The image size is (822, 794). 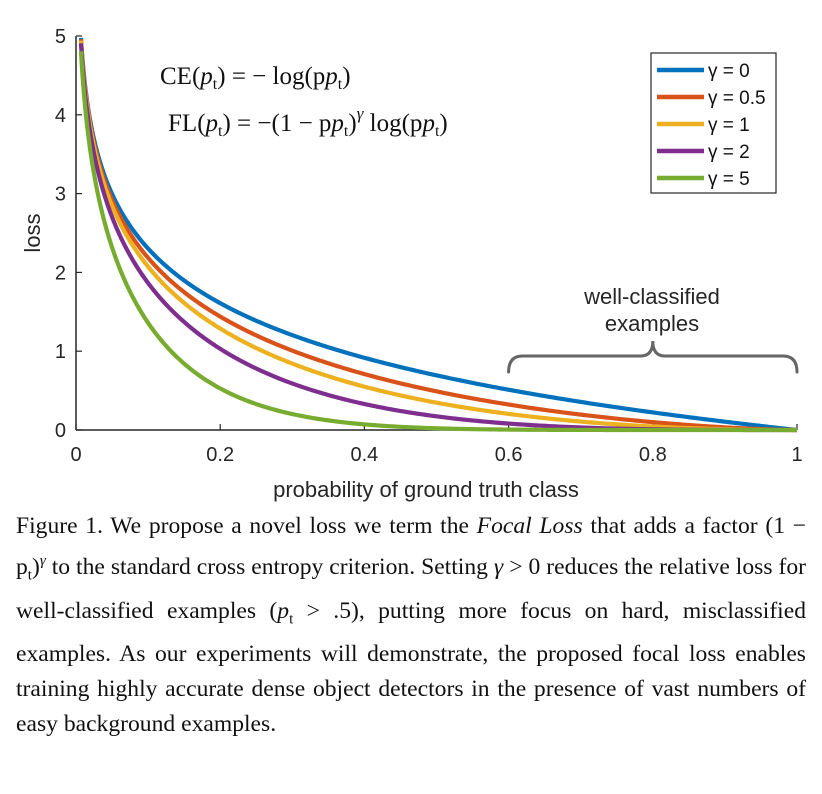 What do you see at coordinates (651, 296) in the screenshot?
I see `annotation-line-1: well-classified` at bounding box center [651, 296].